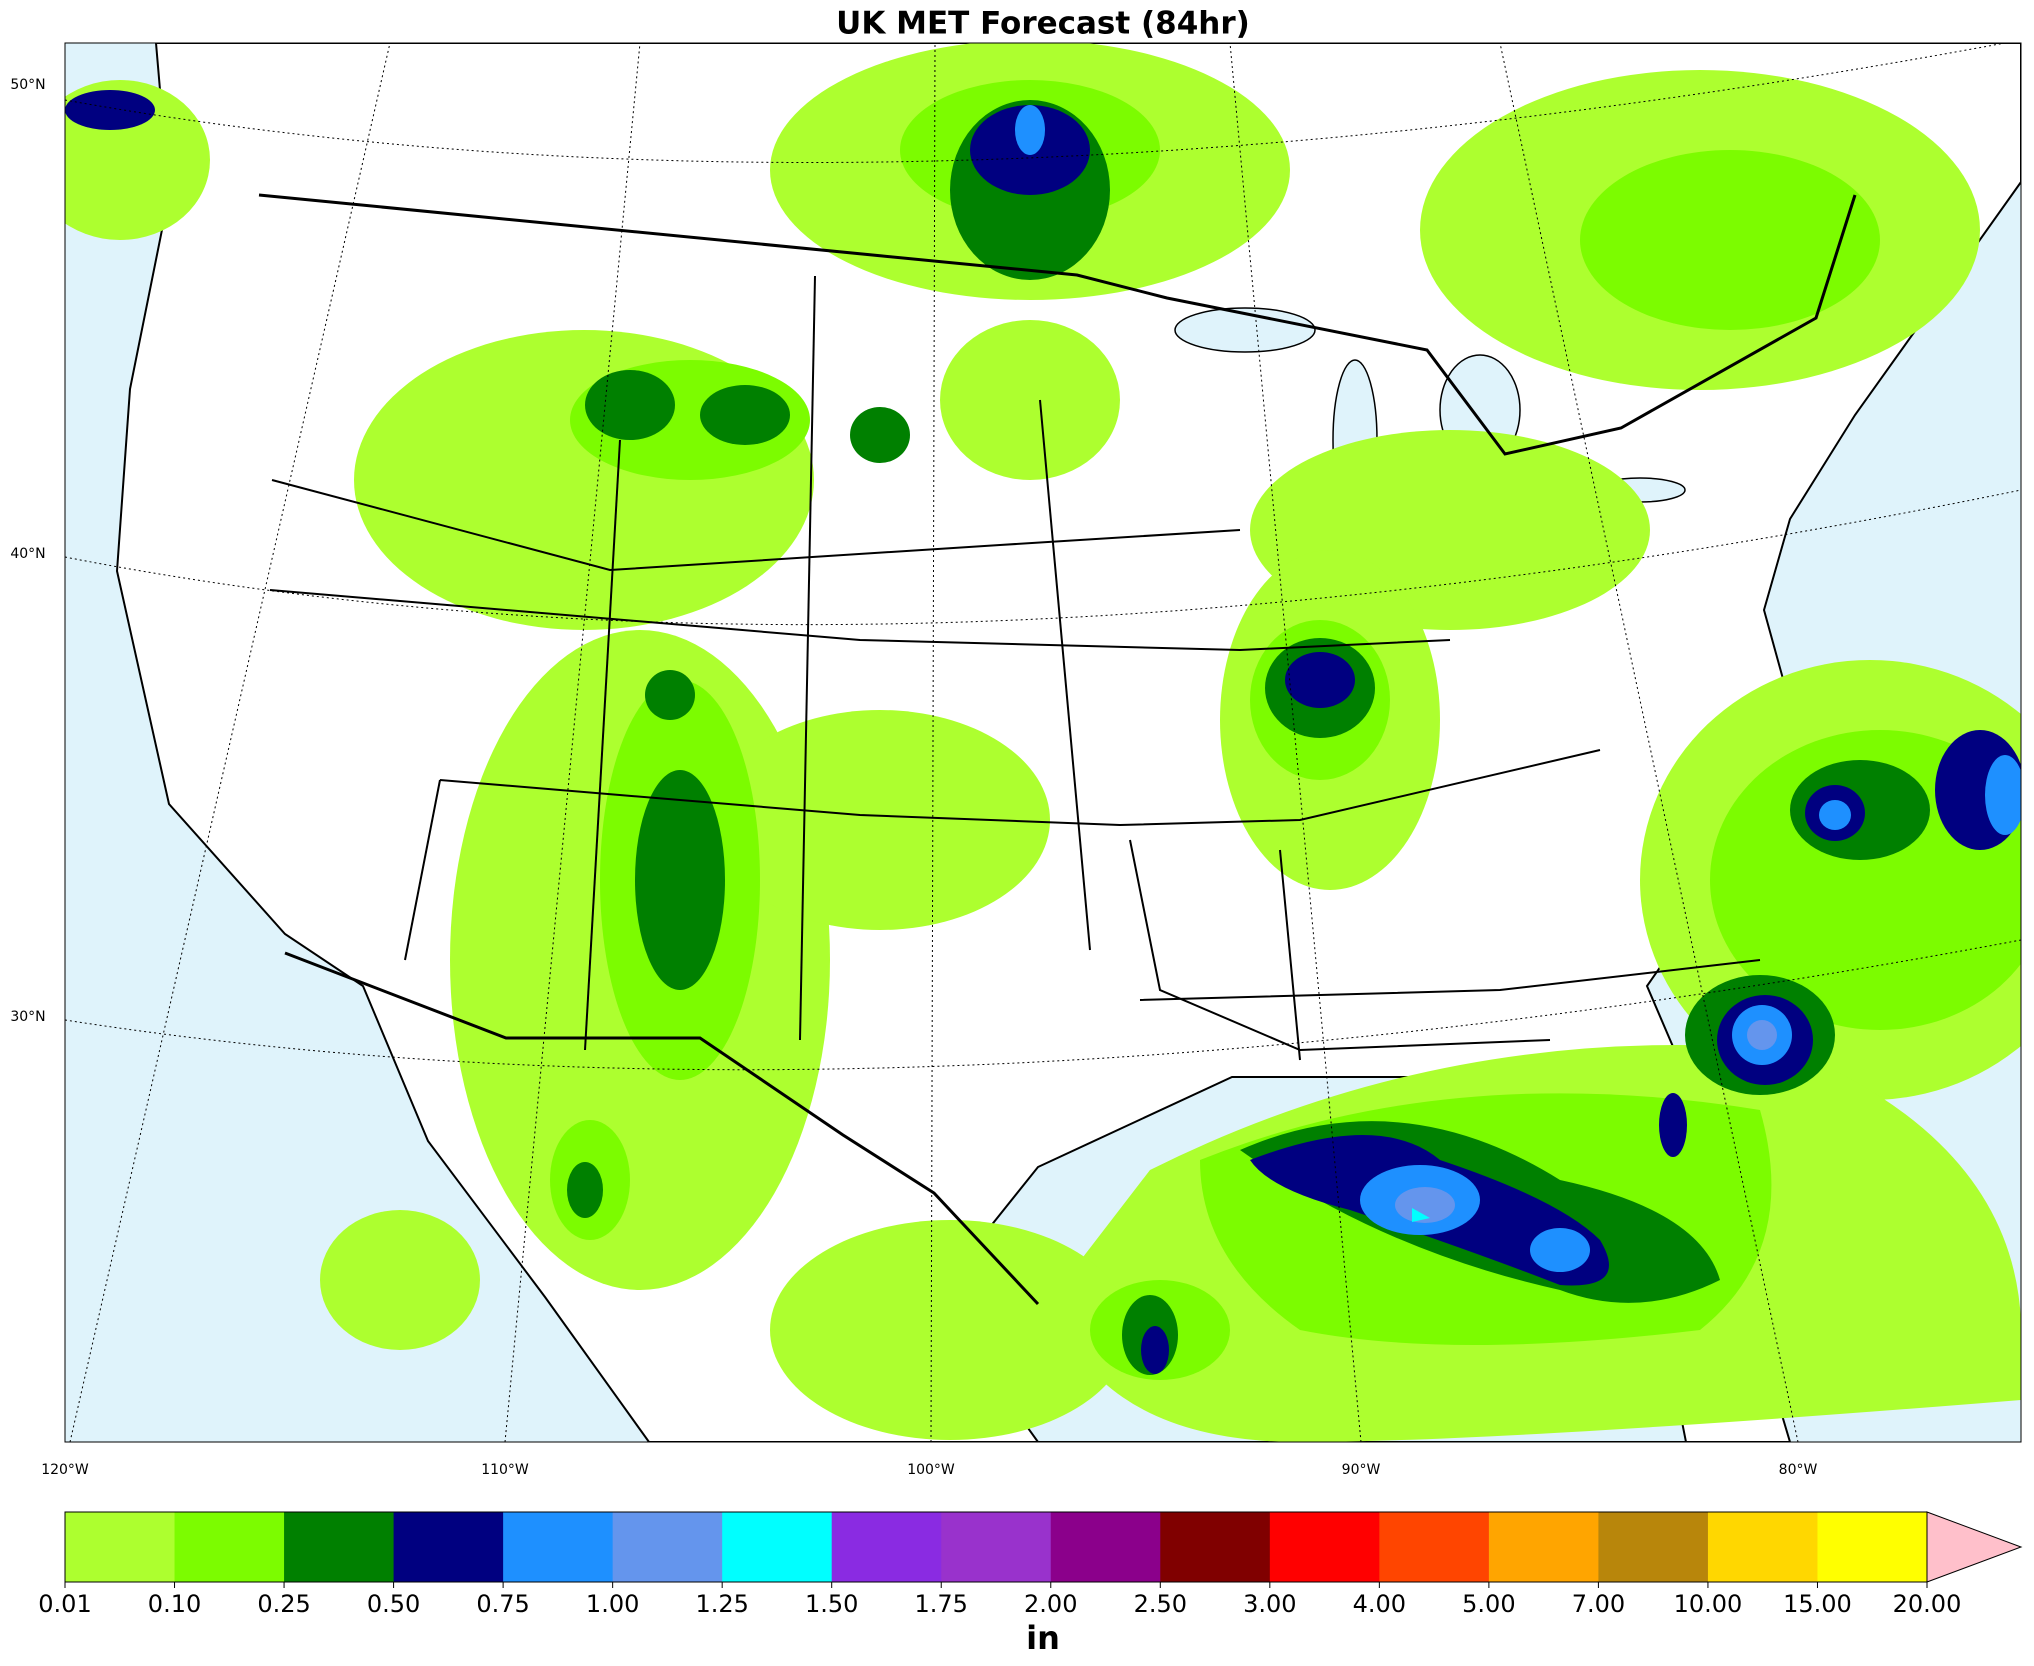  Describe the element at coordinates (1361, 1470) in the screenshot. I see `lon-label: 90°W` at that location.